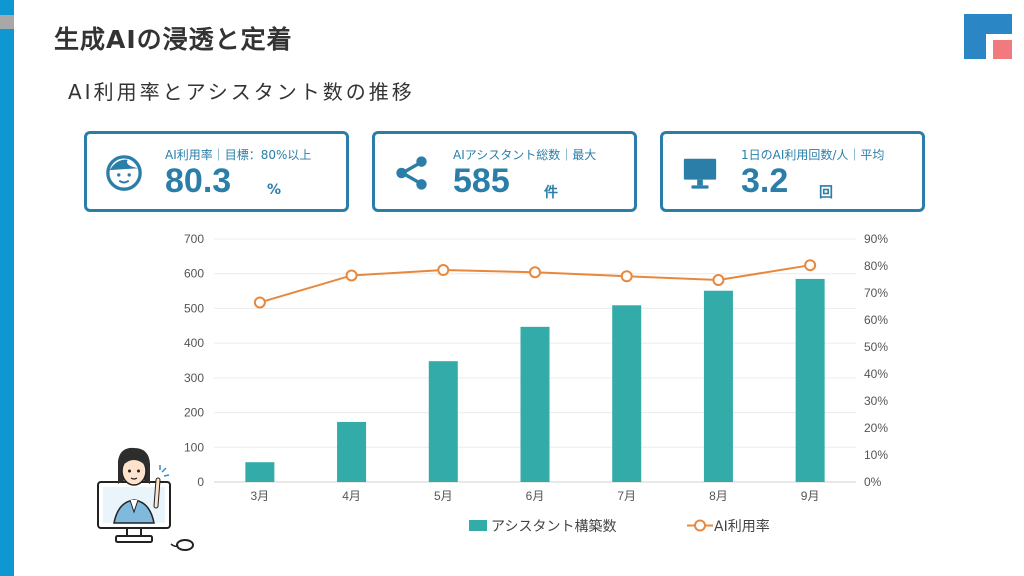 The height and width of the screenshot is (576, 1024). Describe the element at coordinates (194, 343) in the screenshot. I see `left-axis-tick: 400` at that location.